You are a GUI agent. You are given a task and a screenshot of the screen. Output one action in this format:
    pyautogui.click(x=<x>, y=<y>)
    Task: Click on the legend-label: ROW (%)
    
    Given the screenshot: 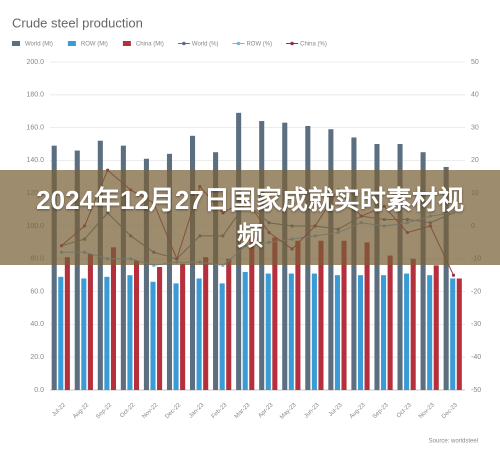 What is the action you would take?
    pyautogui.click(x=259, y=45)
    